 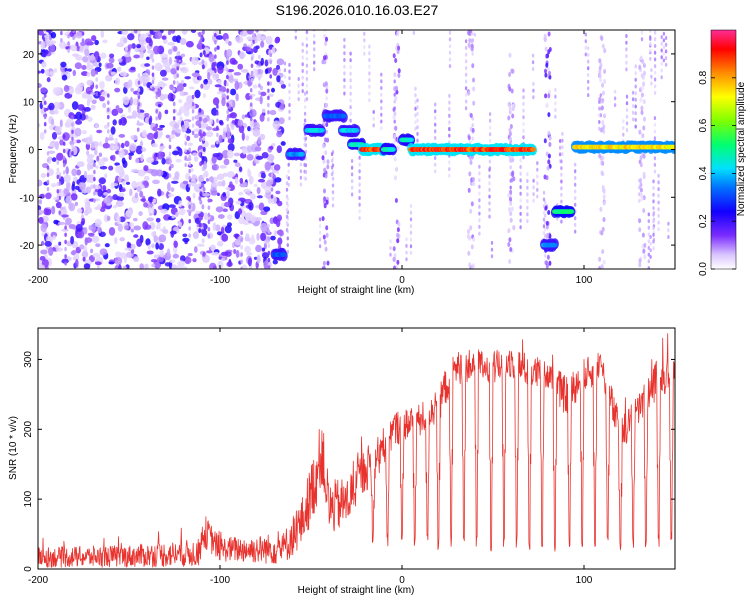 I want to click on snr-y-tick-label: 100, so click(x=28, y=498).